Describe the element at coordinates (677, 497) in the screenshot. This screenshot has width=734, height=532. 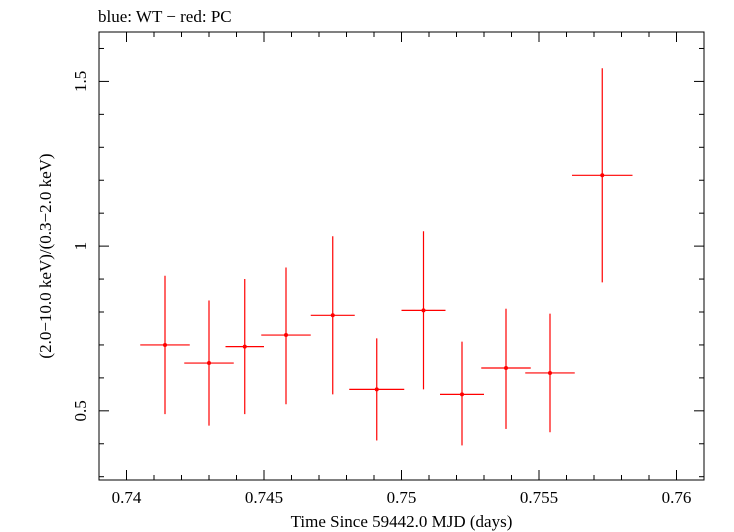
I see `x-tick-label: 0.76` at that location.